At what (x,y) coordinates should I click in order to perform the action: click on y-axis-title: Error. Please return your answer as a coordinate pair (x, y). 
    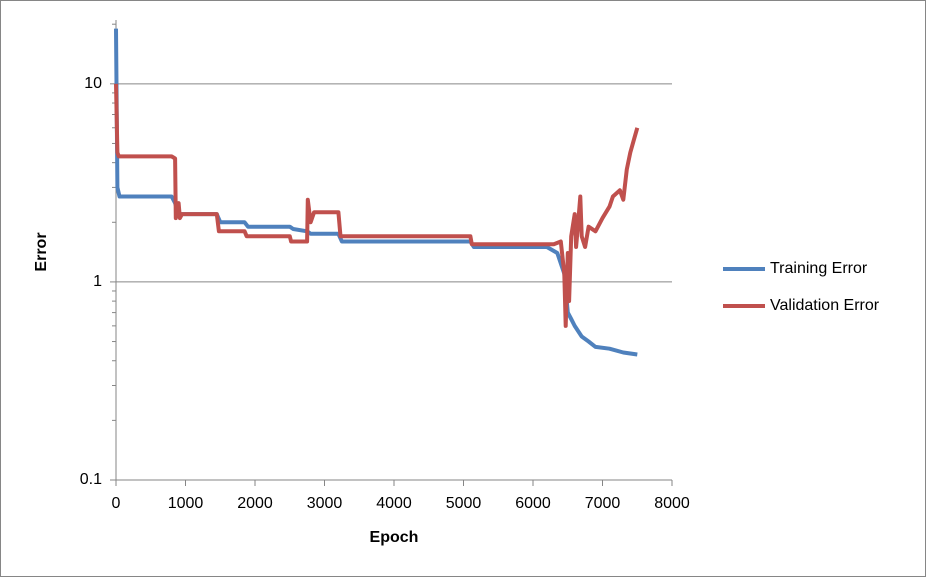
    Looking at the image, I should click on (41, 251).